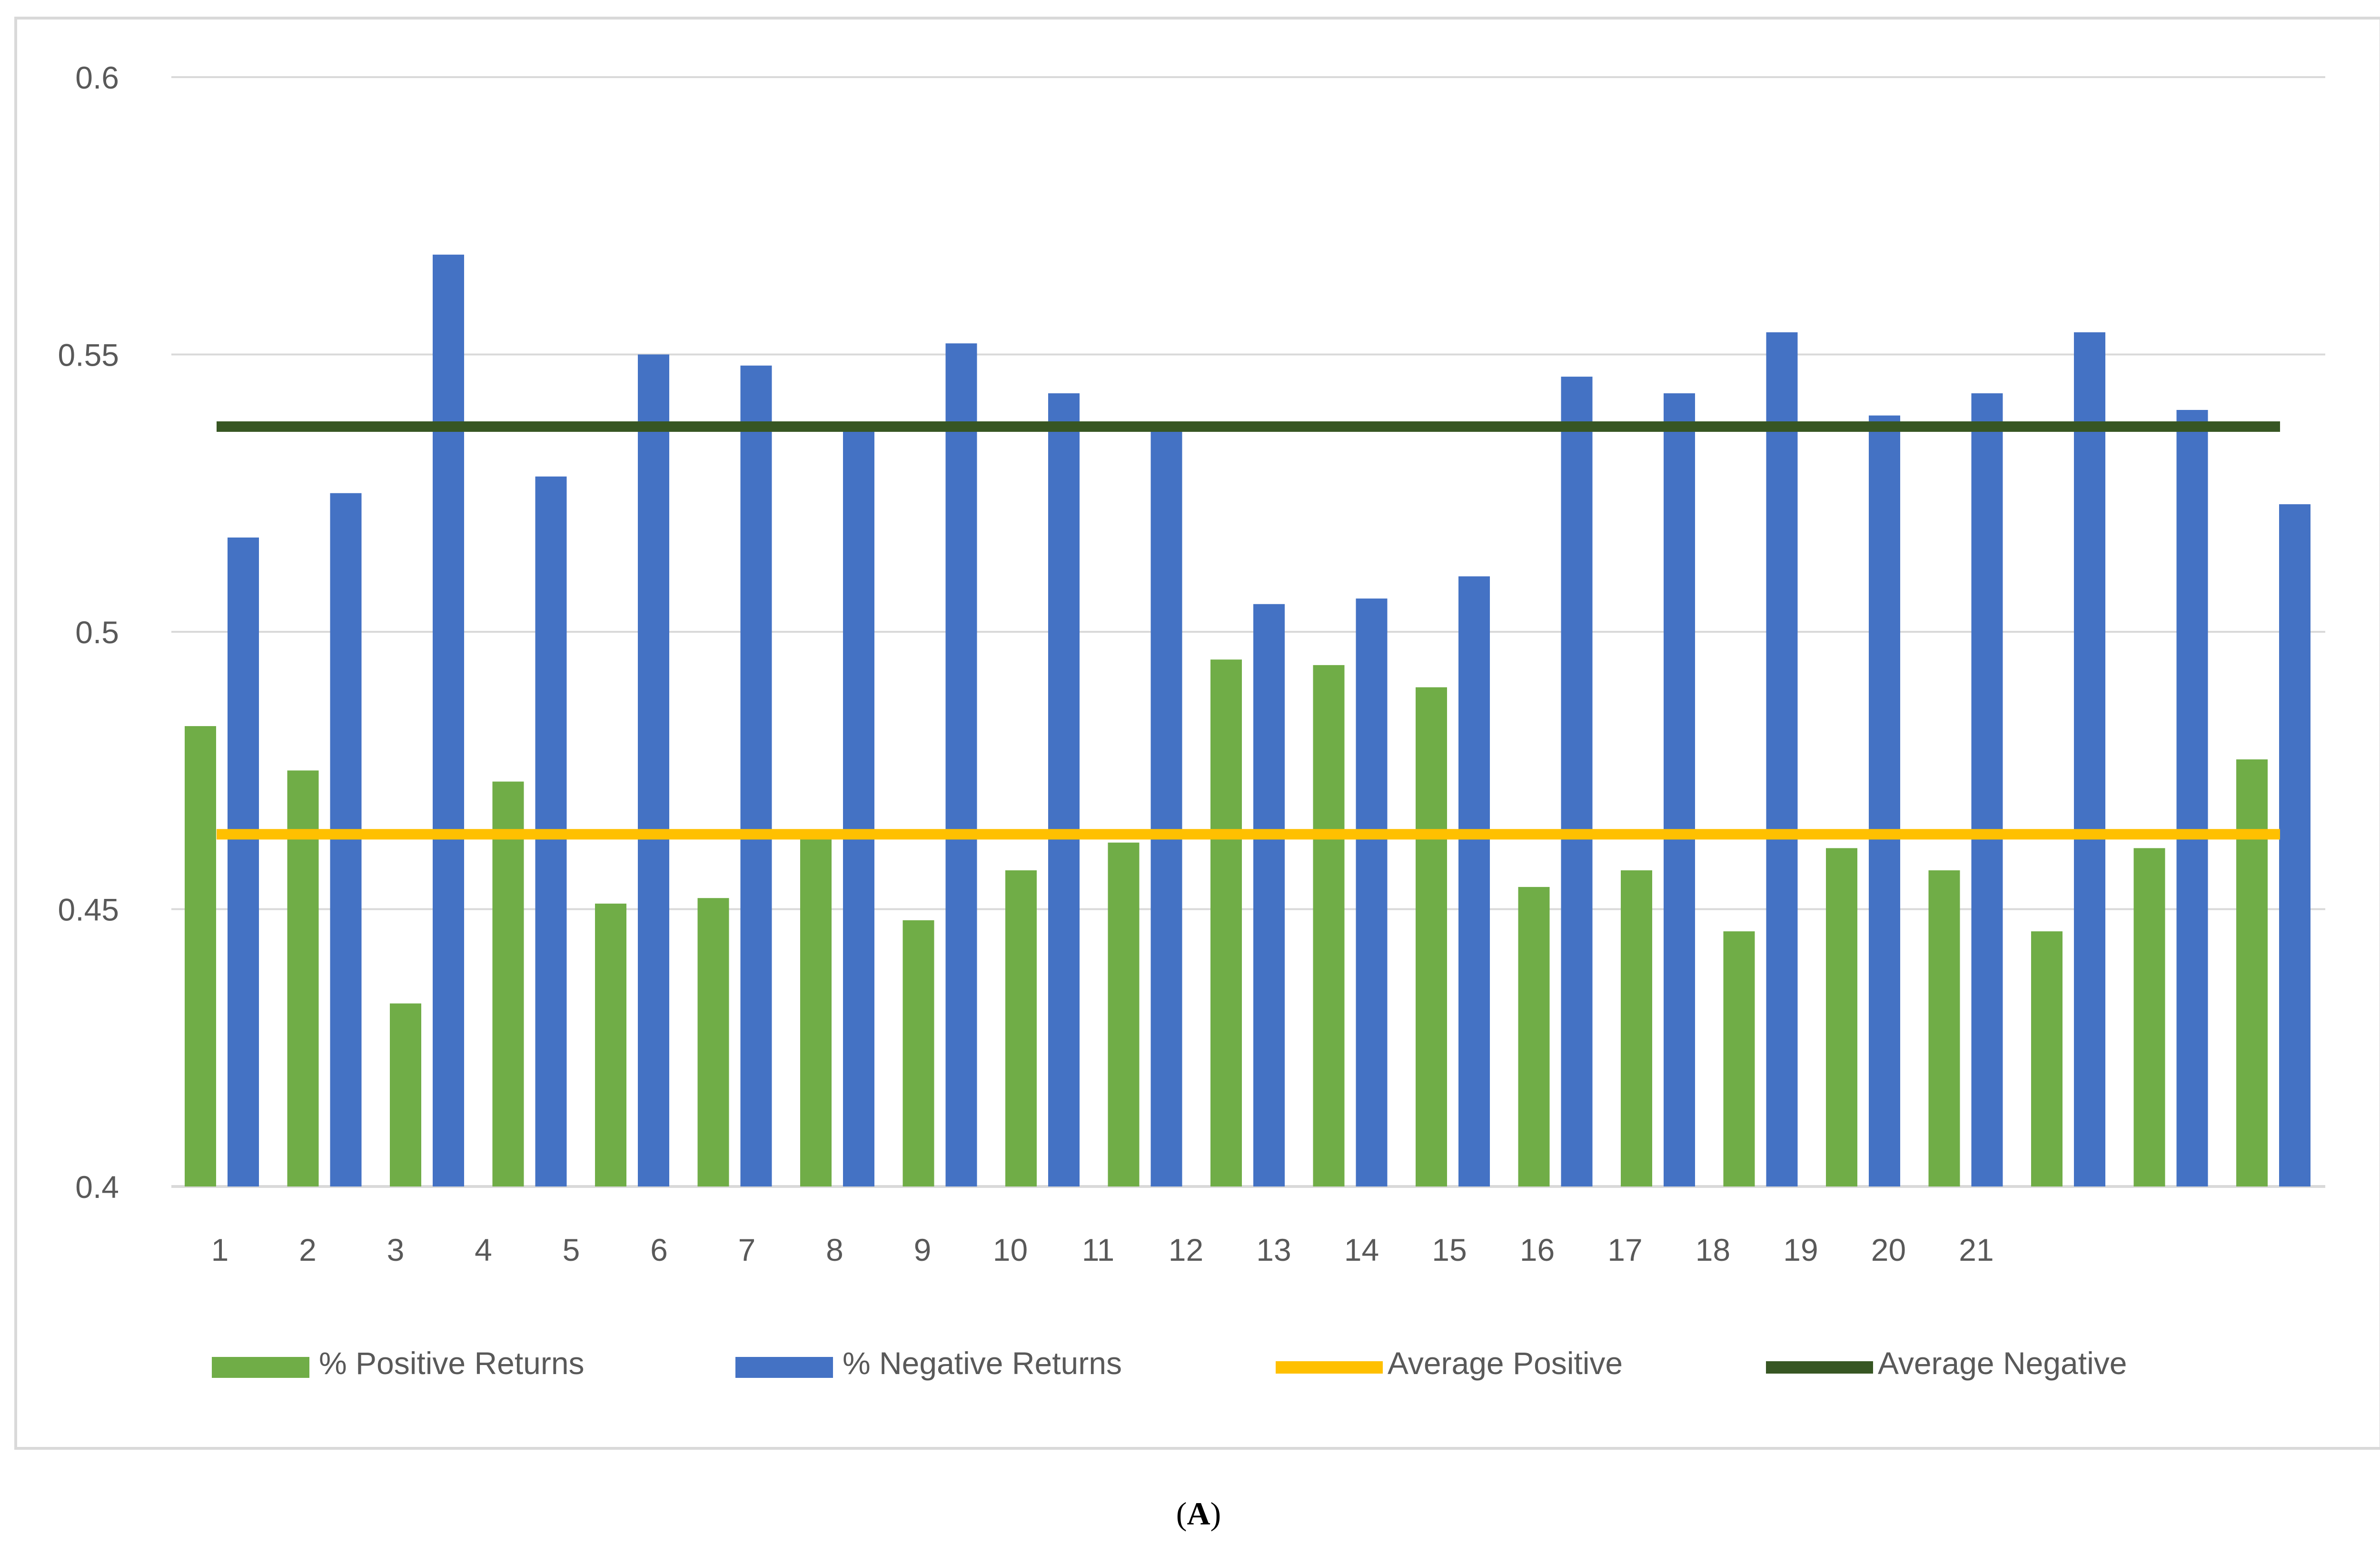 The image size is (2380, 1545). I want to click on x-axis-ticks: 1 2 3 4 5 6 7 8 9 10 11 12 13 14 15 16 17 18 19 20 21, so click(1102, 1249).